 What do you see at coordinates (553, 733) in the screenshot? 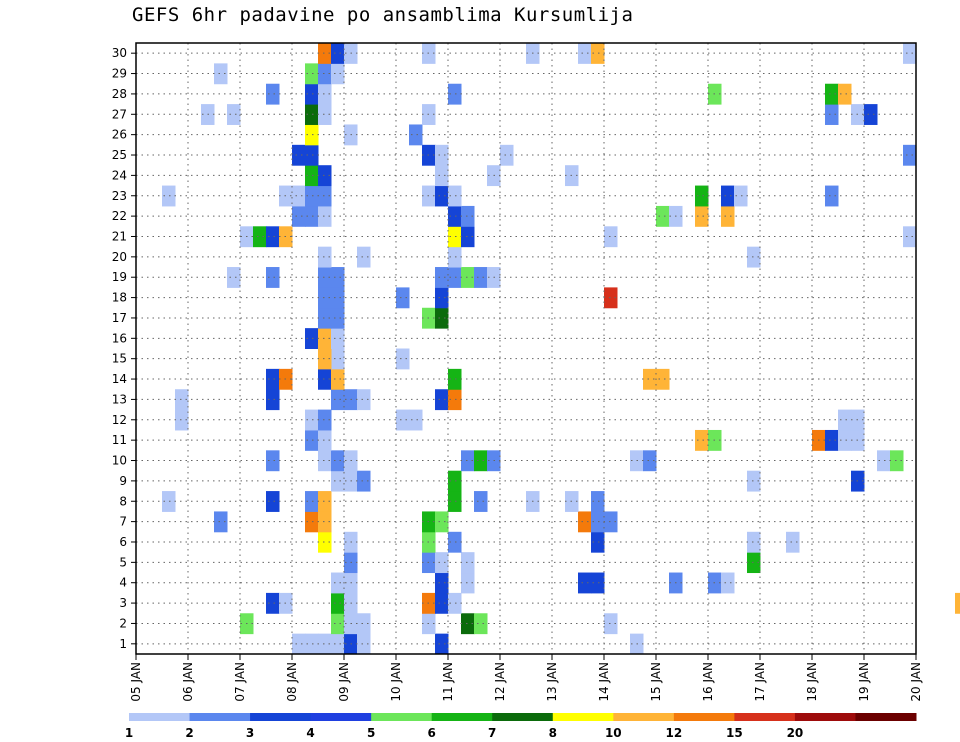
I see `legend-label: 8` at bounding box center [553, 733].